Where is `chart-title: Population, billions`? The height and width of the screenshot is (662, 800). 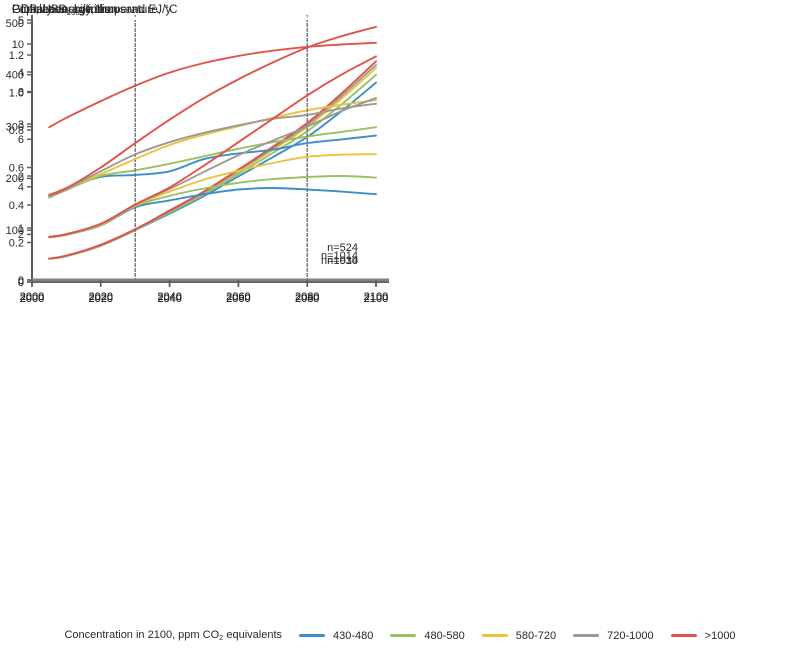
chart-title: Population, billions is located at coordinates (61, 10).